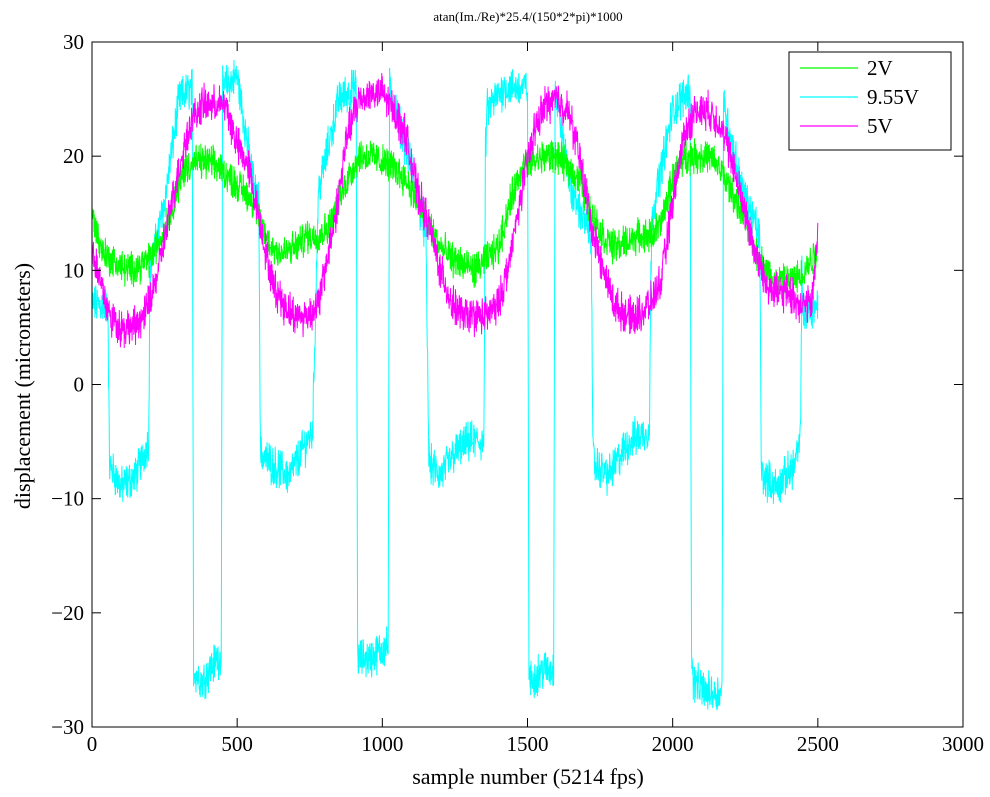  What do you see at coordinates (79, 385) in the screenshot?
I see `y-tick-label: 0` at bounding box center [79, 385].